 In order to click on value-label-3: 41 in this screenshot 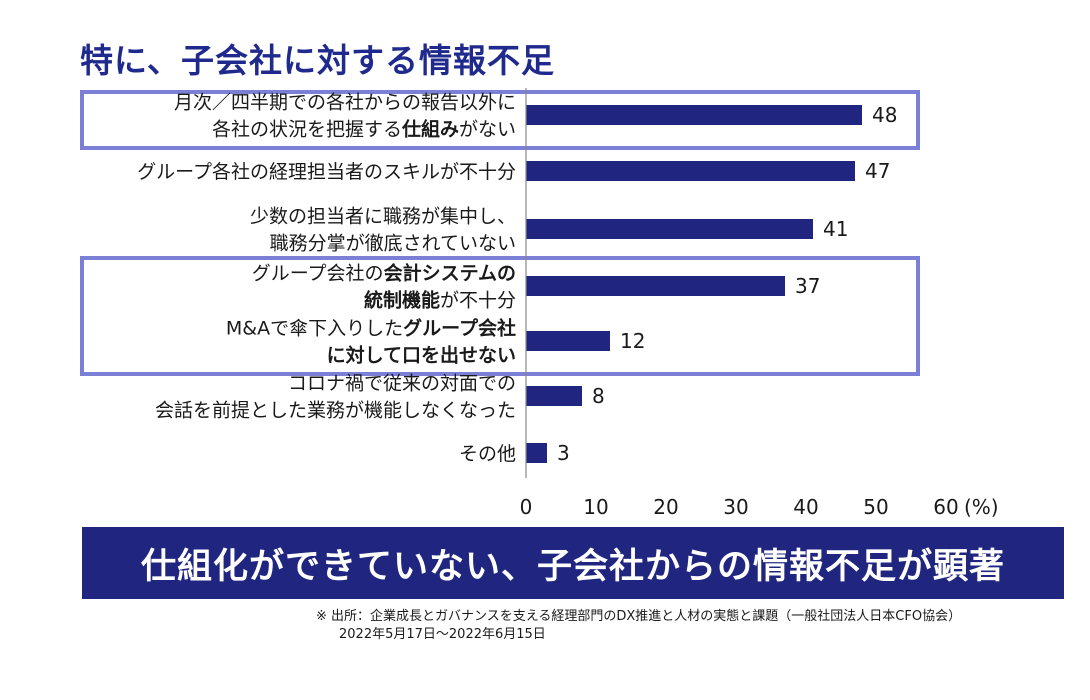, I will do `click(835, 229)`.